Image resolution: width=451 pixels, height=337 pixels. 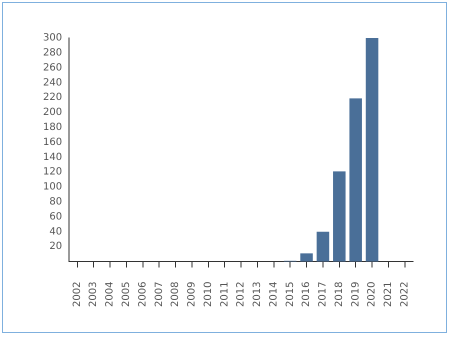 What do you see at coordinates (323, 295) in the screenshot?
I see `x-tick-label: 2017` at bounding box center [323, 295].